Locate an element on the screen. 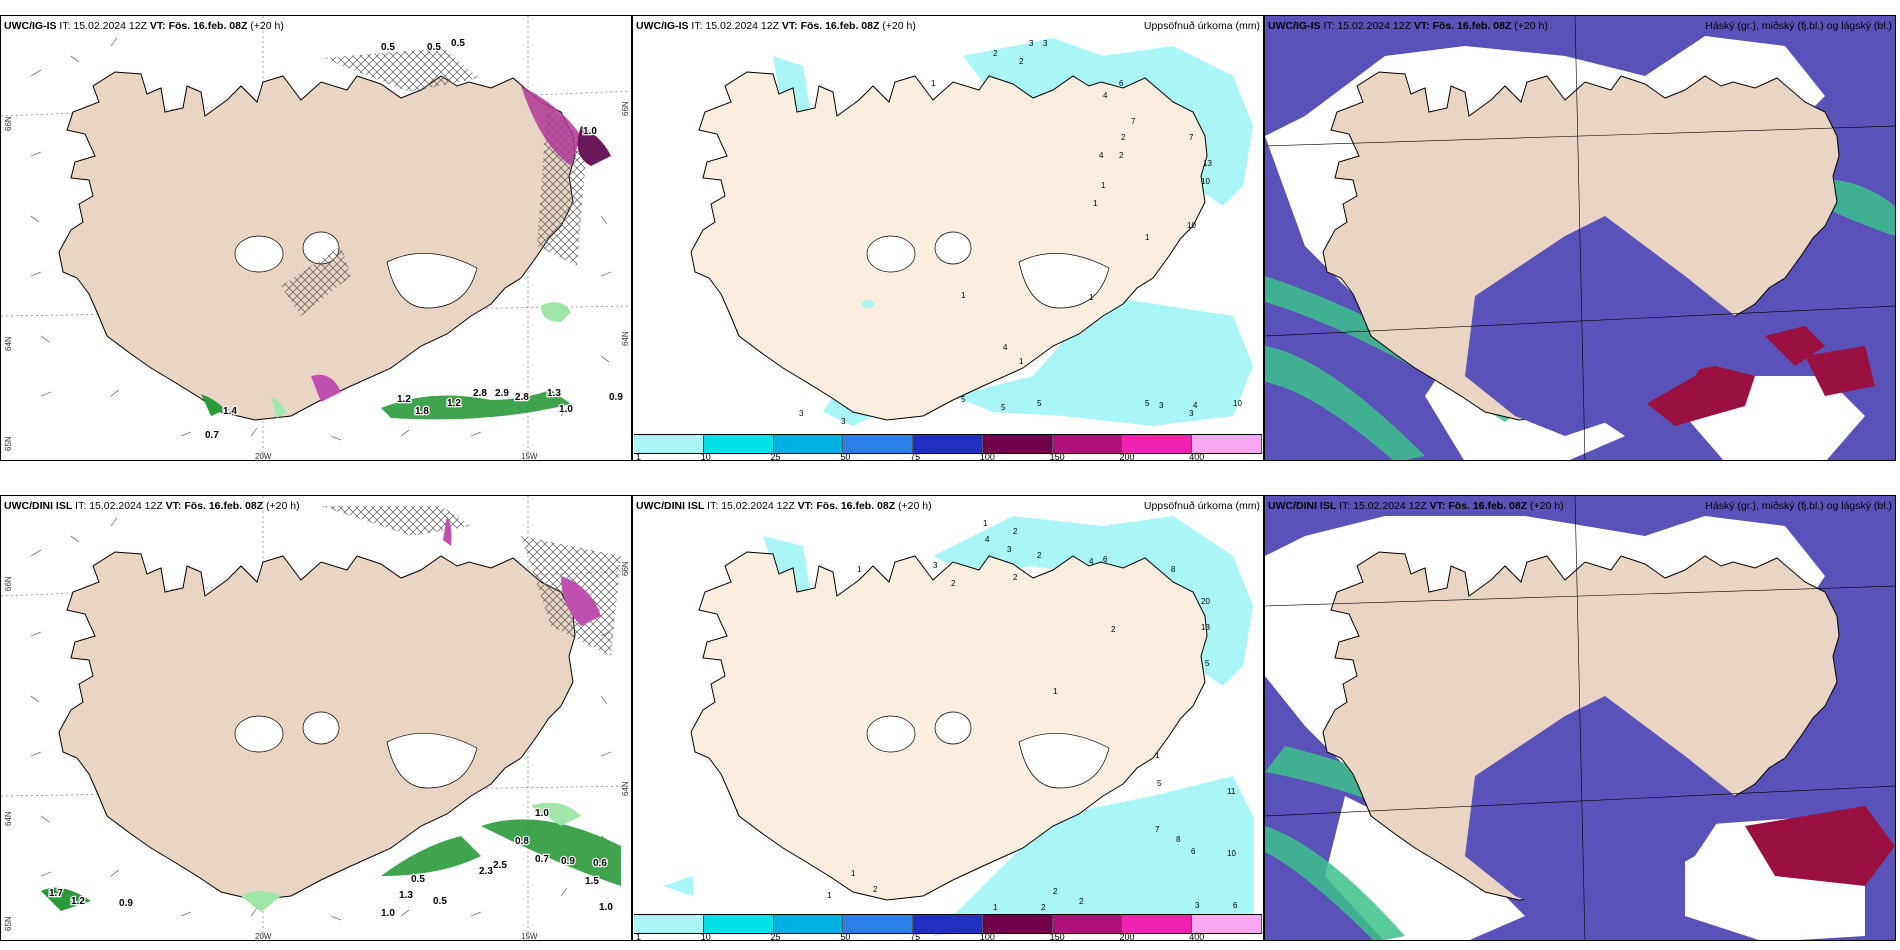 The height and width of the screenshot is (950, 1900). lat-label-66-right: 66N is located at coordinates (625, 568).